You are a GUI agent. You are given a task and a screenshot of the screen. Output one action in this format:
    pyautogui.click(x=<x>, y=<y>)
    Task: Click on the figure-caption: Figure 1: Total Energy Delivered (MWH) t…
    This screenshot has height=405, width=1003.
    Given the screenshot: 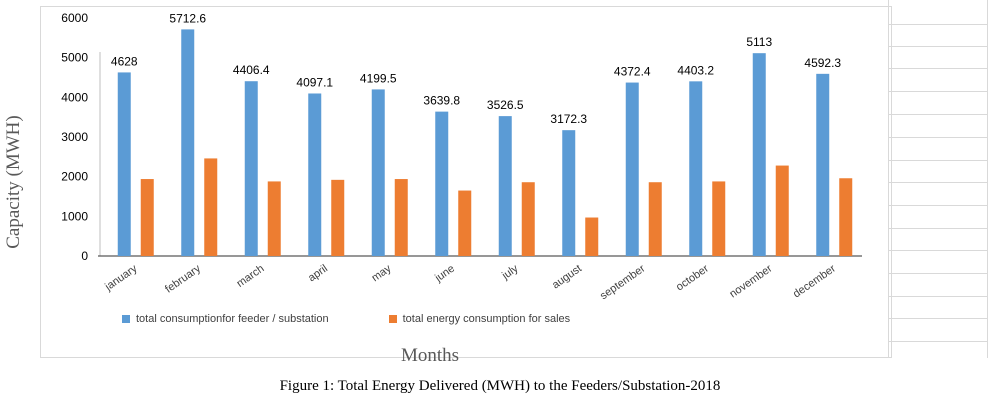 What is the action you would take?
    pyautogui.click(x=500, y=386)
    